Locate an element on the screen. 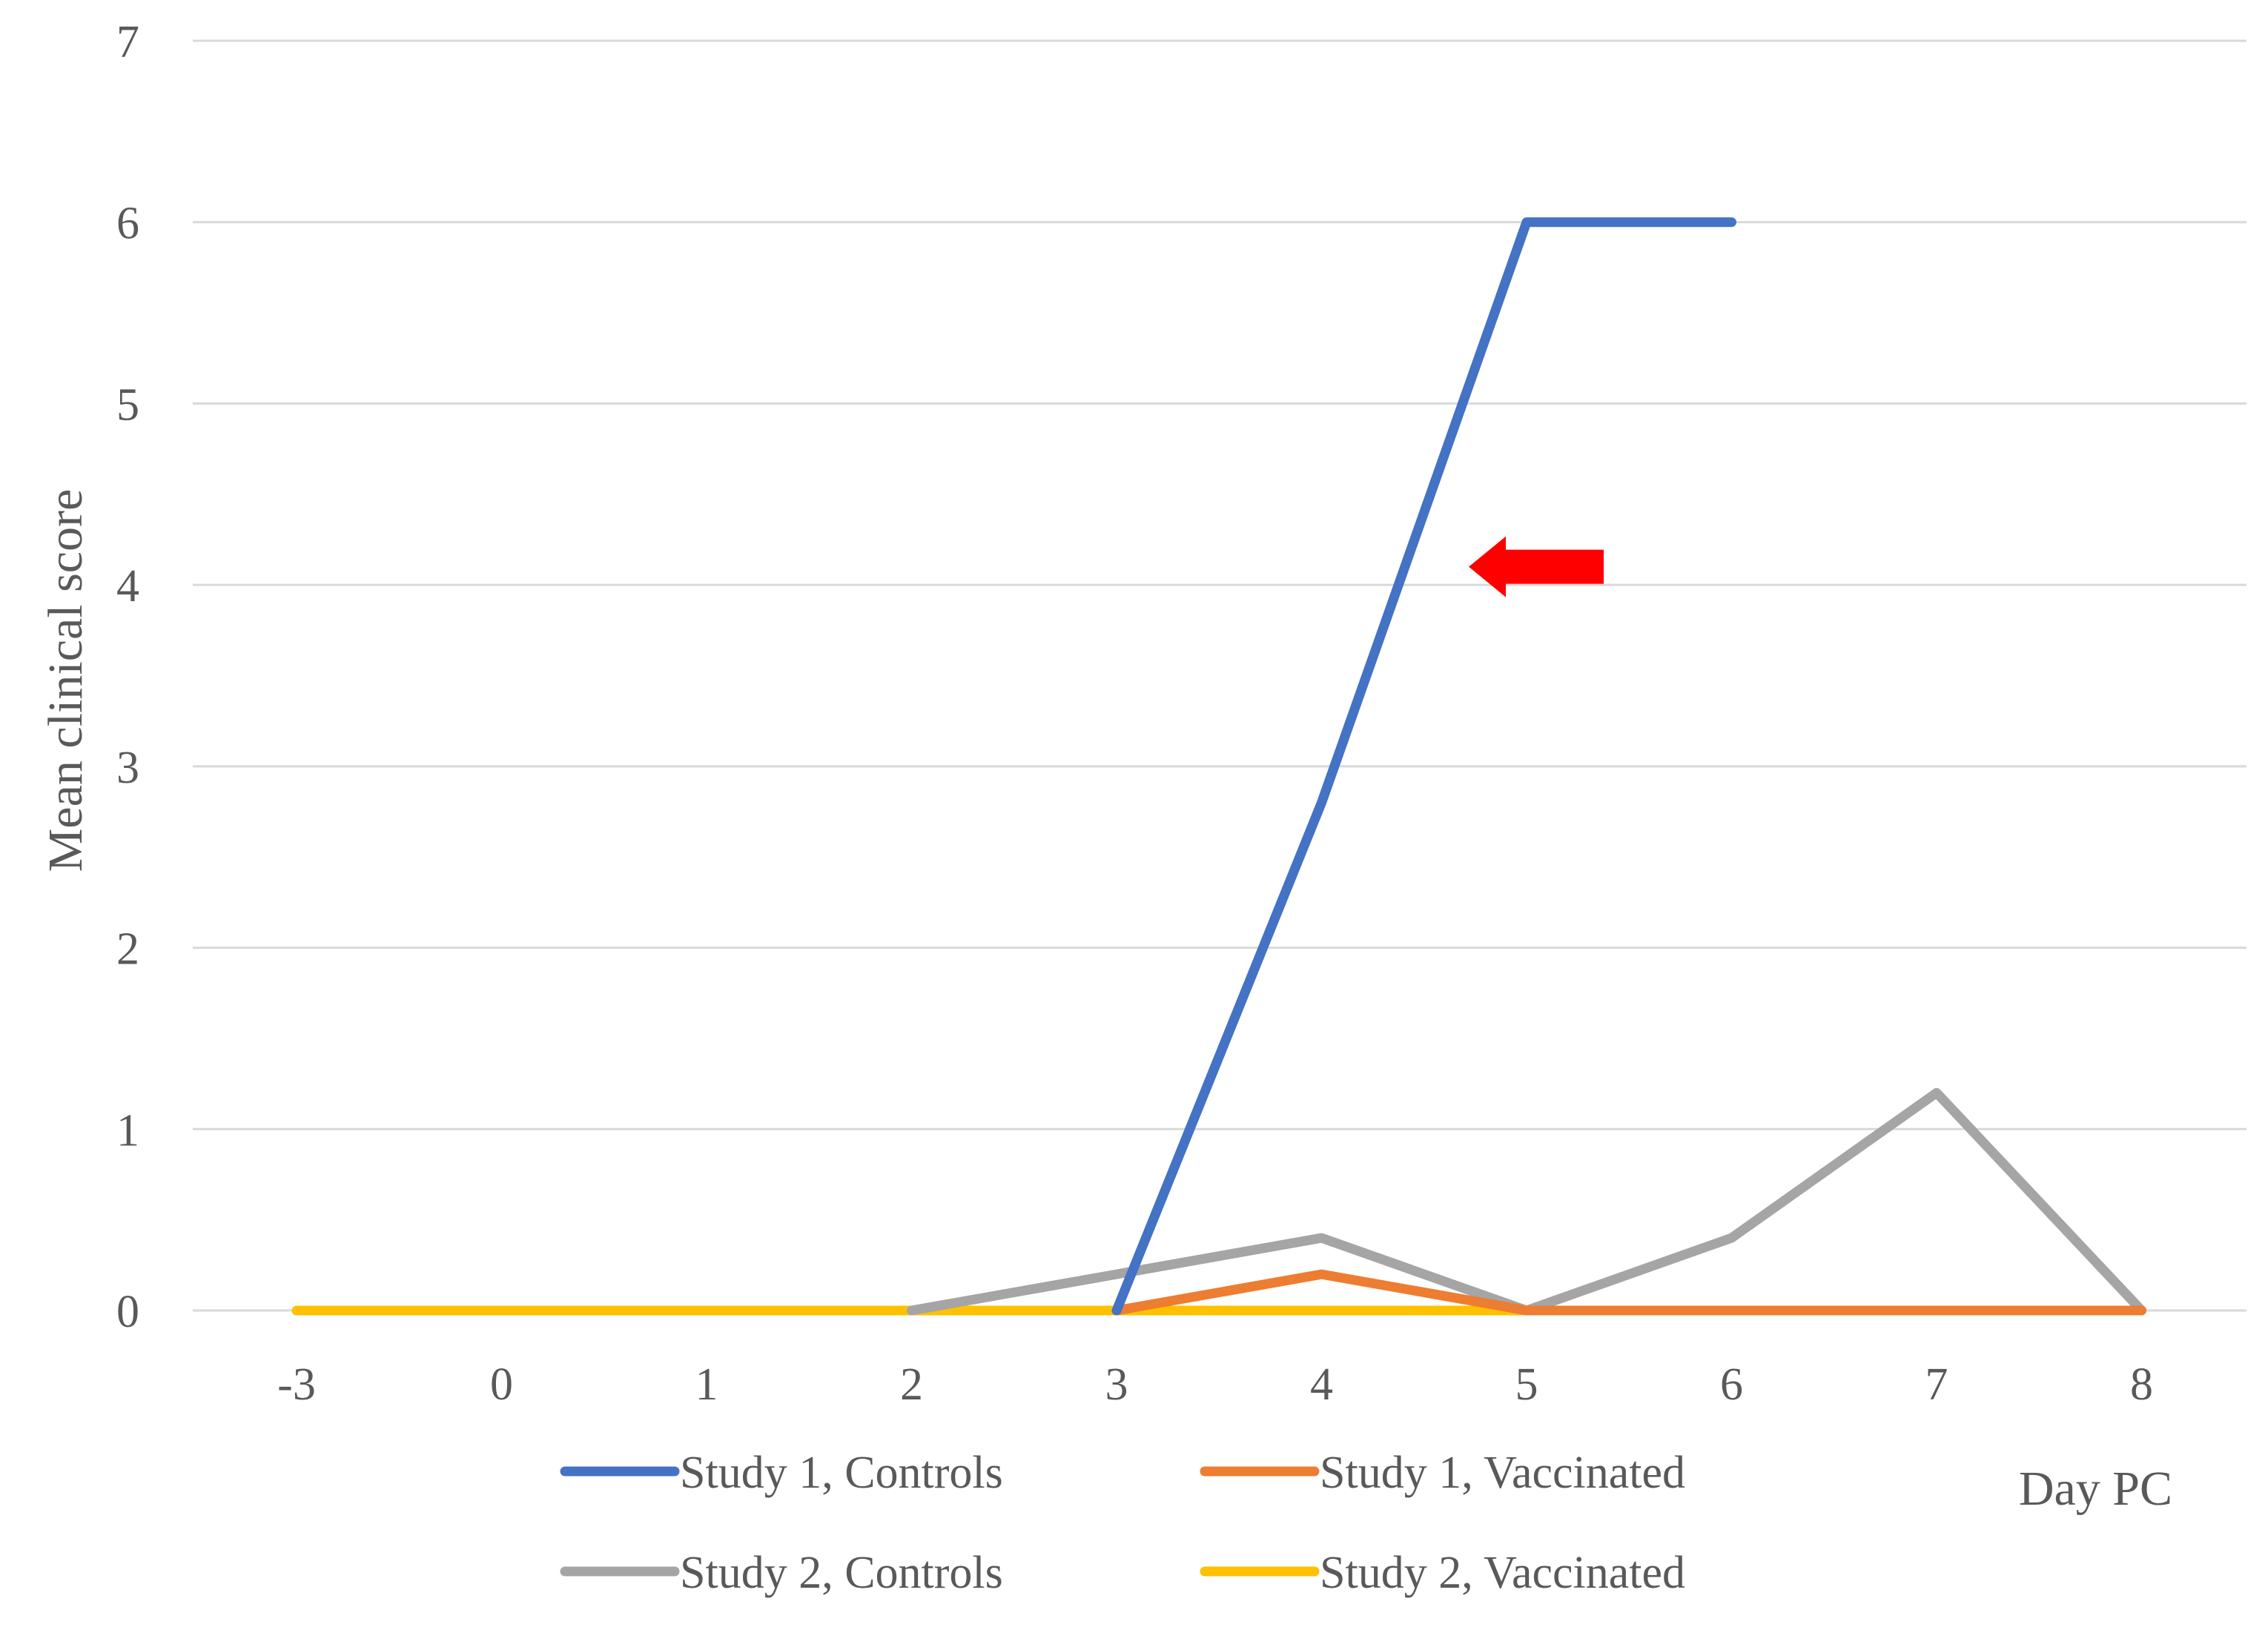  annotations is located at coordinates (1536, 566).